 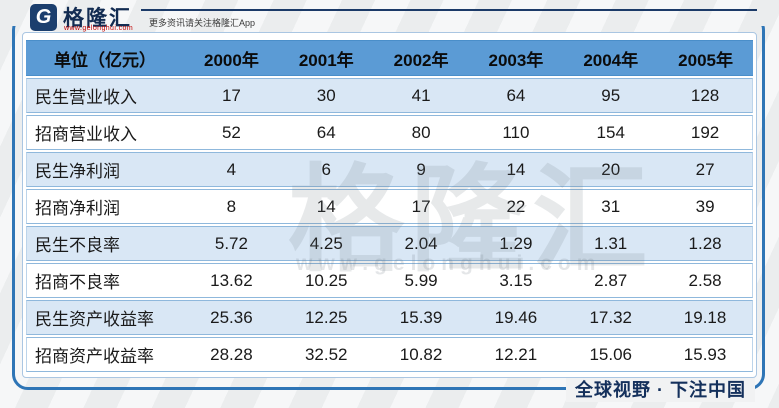 I want to click on value-cell: 52, so click(x=231, y=132).